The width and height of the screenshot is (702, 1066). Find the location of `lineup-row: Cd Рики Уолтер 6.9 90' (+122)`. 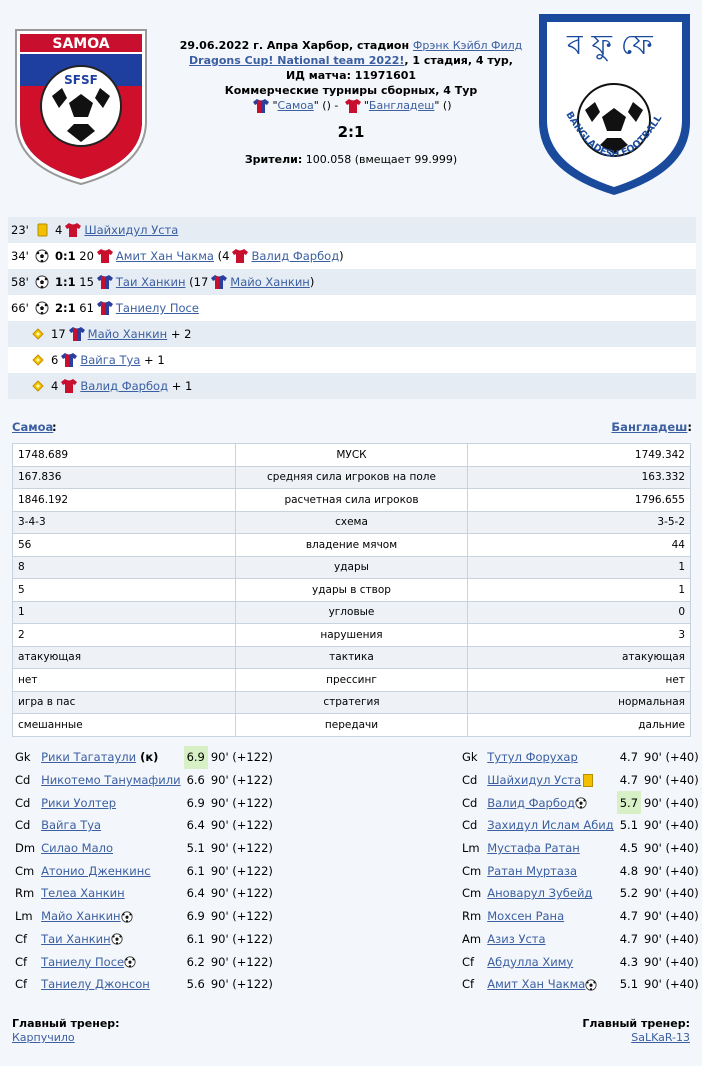

lineup-row: Cd Рики Уолтер 6.9 90' (+122) is located at coordinates (144, 802).